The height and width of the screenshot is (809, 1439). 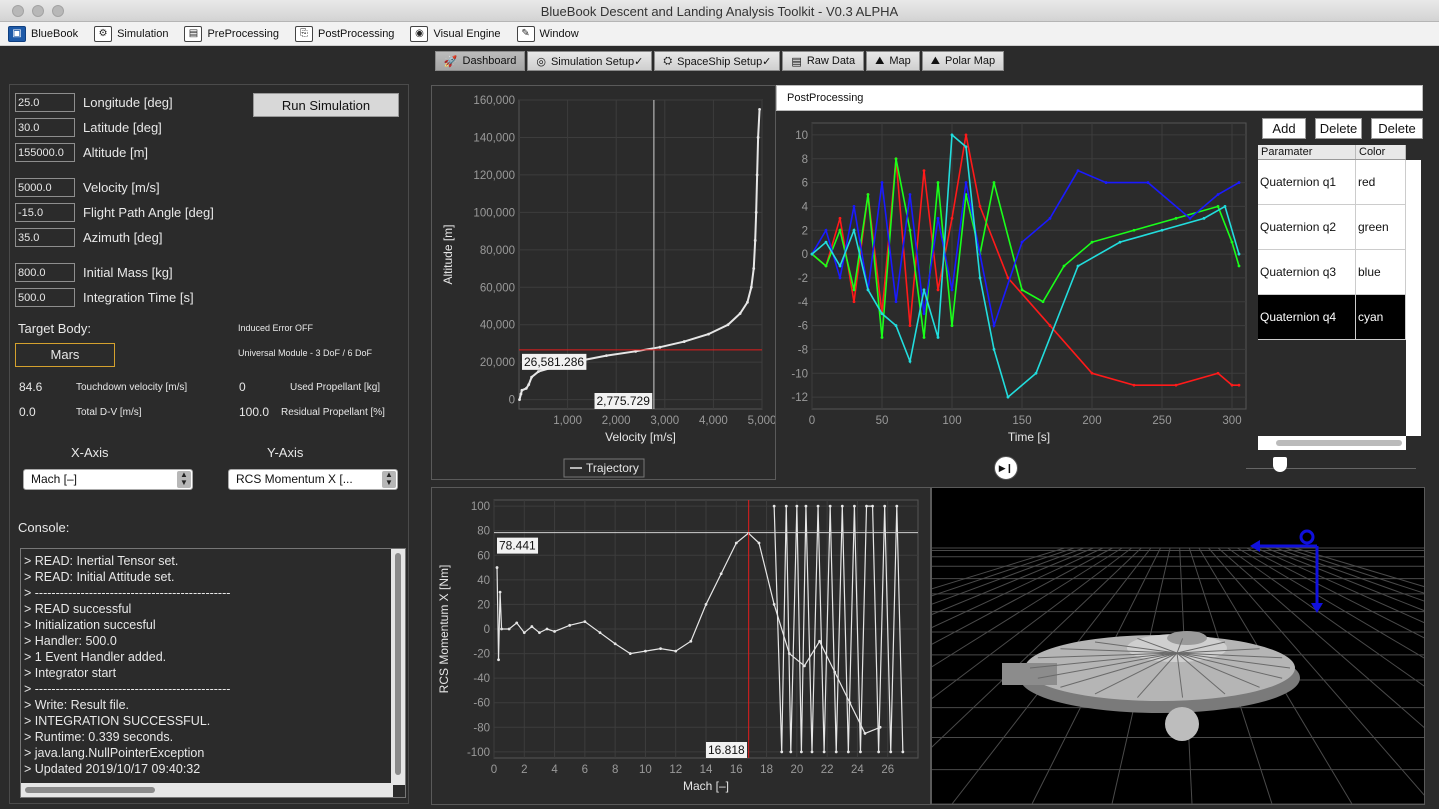 What do you see at coordinates (893, 61) in the screenshot?
I see `tab-map: ⛰ Map` at bounding box center [893, 61].